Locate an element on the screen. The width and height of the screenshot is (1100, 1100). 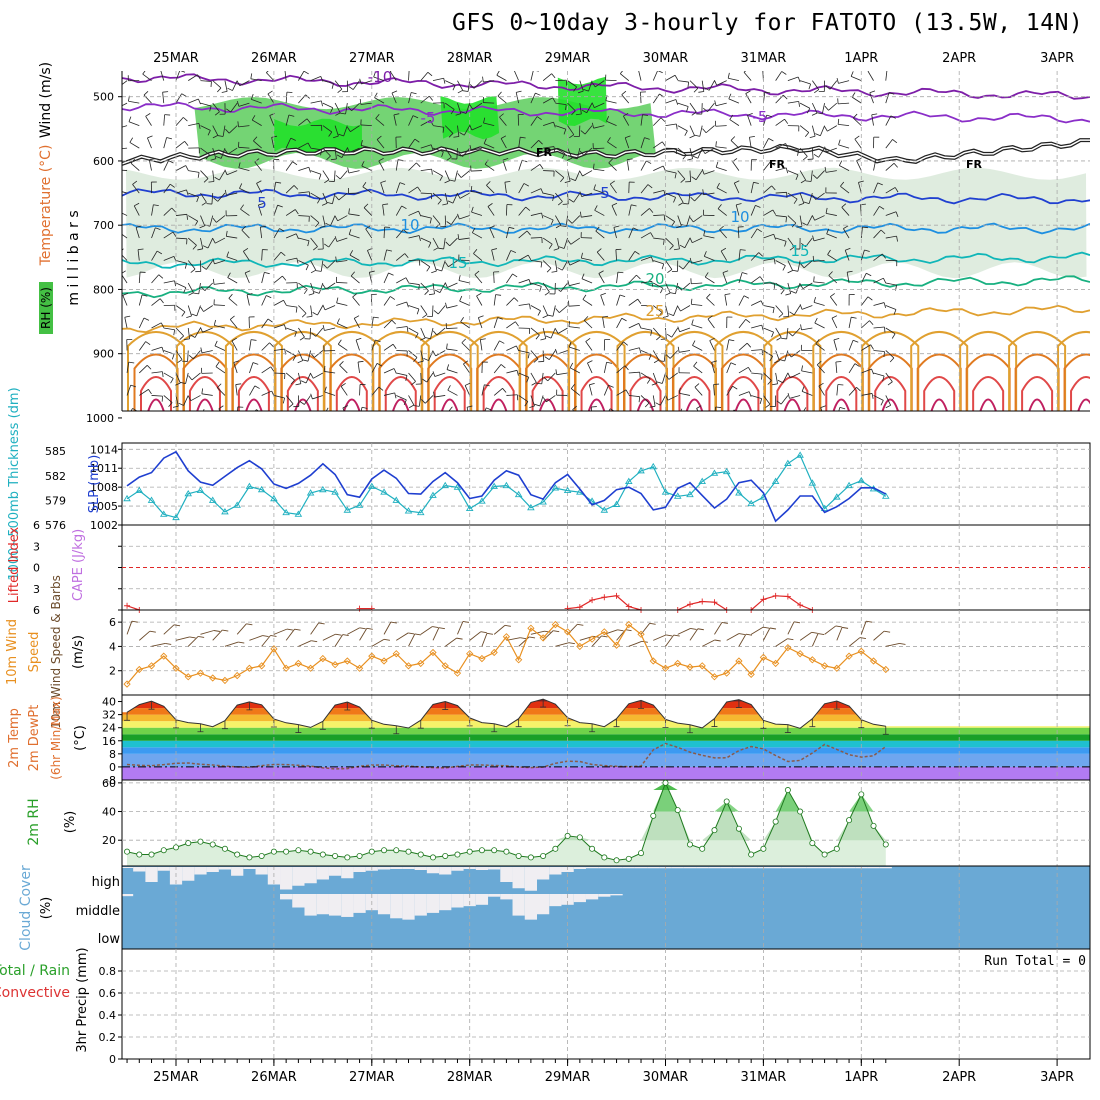
wind-axis-label: Wind (m/s) is located at coordinates (46, 100).